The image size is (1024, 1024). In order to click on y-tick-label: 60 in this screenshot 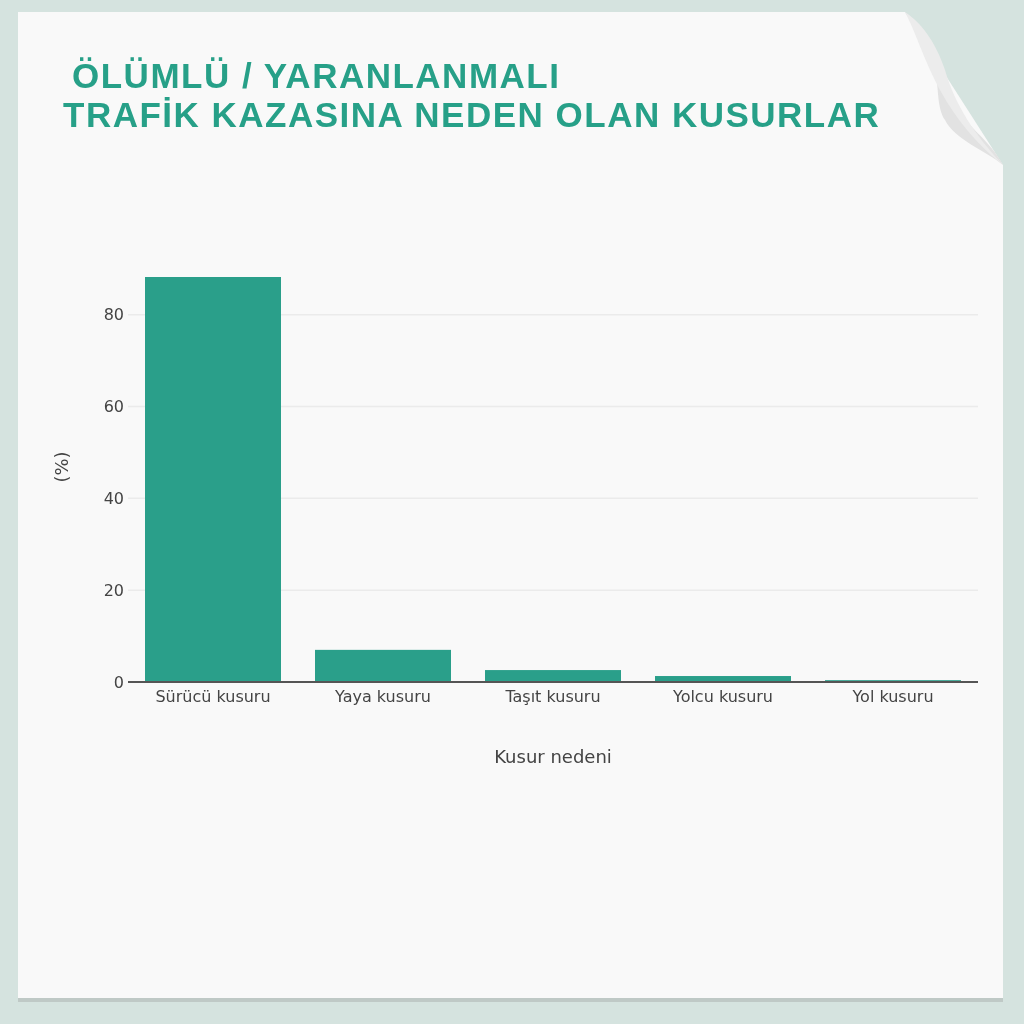, I will do `click(113, 406)`.